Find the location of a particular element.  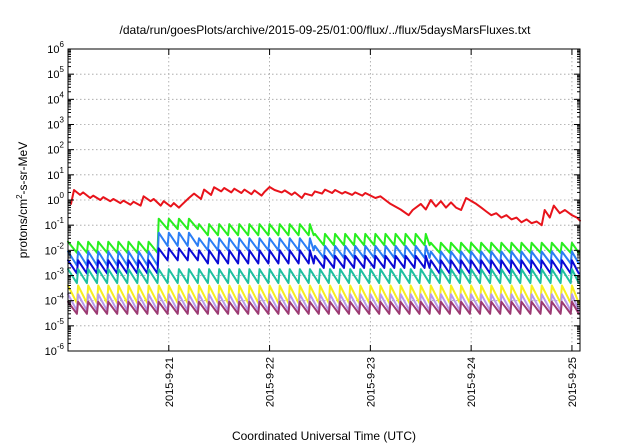

y-tick-label: 10⁴ is located at coordinates (55, 98).